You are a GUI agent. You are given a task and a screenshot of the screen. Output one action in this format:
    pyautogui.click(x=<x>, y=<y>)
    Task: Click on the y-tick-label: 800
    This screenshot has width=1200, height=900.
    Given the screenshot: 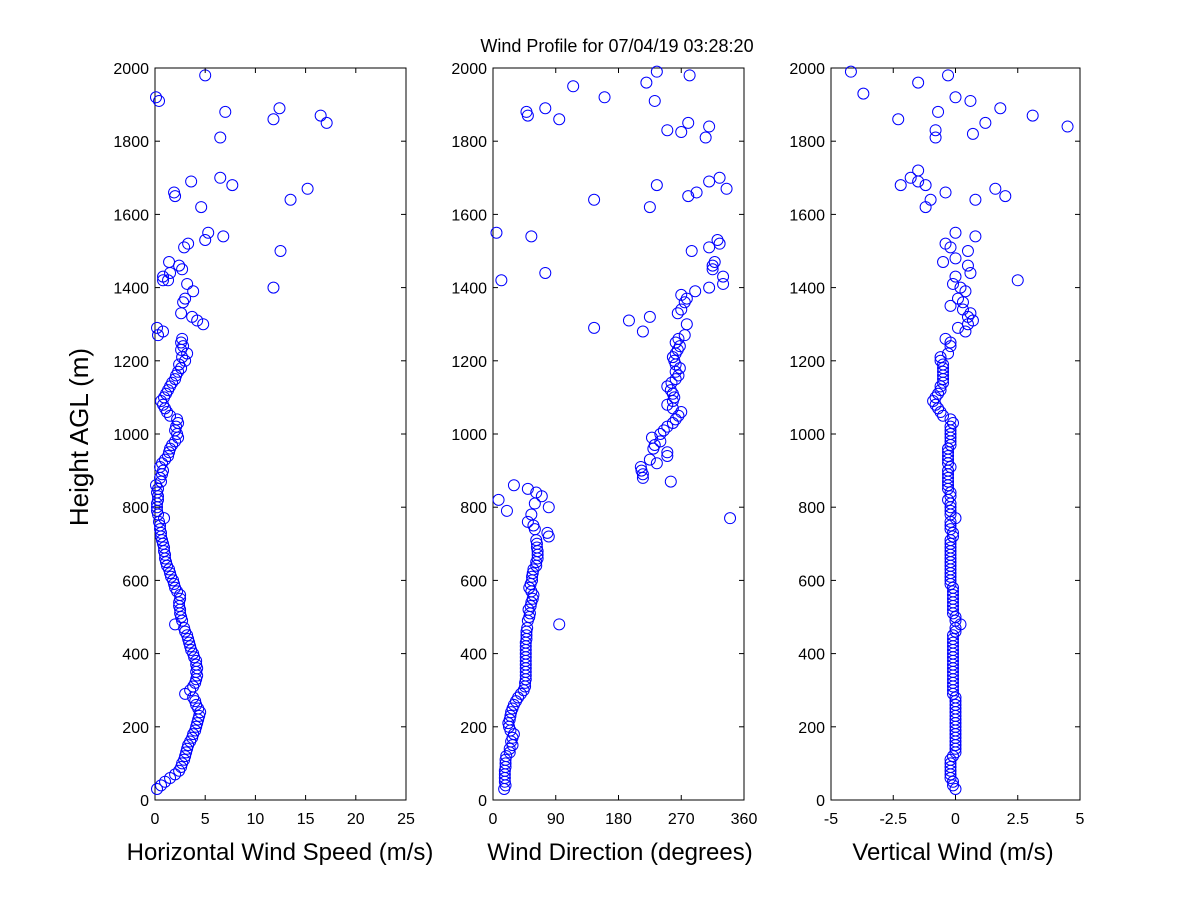 What is the action you would take?
    pyautogui.click(x=473, y=508)
    